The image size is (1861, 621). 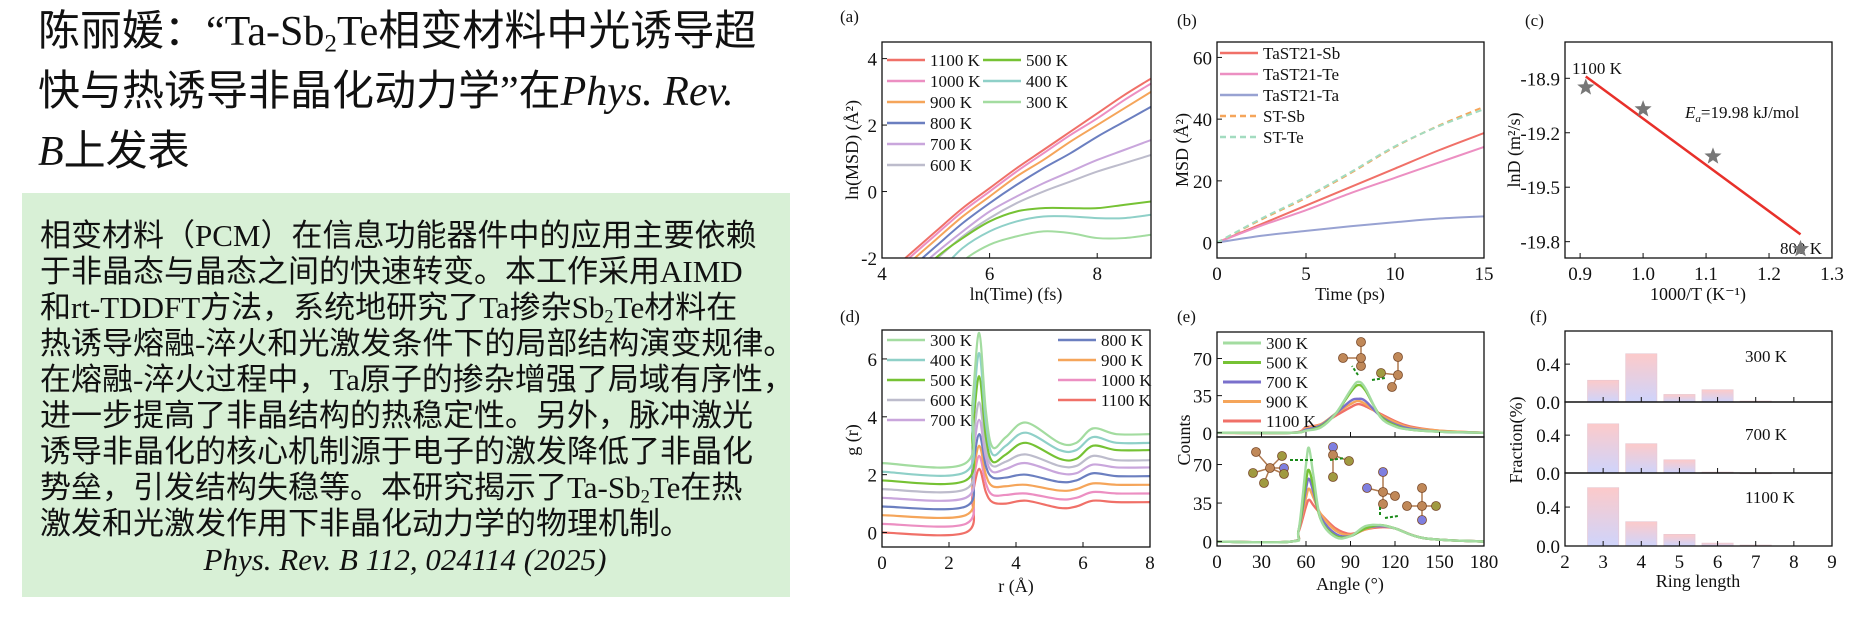 What do you see at coordinates (869, 259) in the screenshot?
I see `y-tick-label: -2` at bounding box center [869, 259].